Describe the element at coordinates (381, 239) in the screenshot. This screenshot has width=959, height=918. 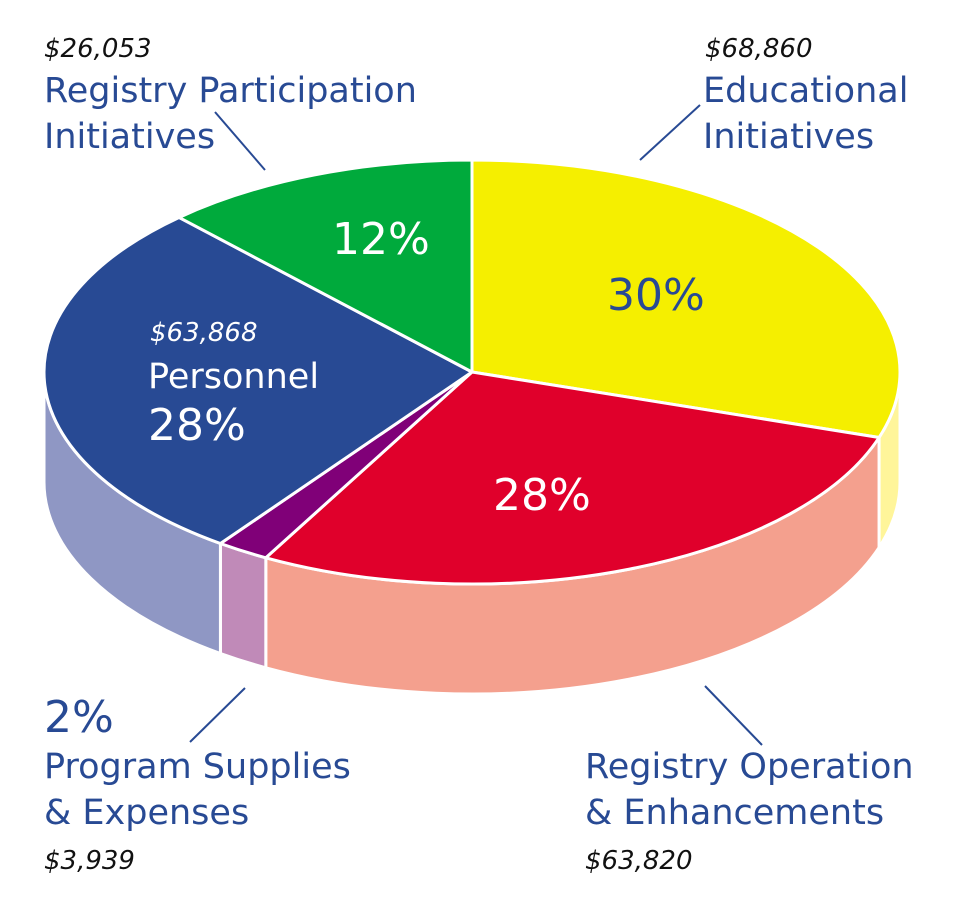
I see `percent-registry-participation: 12%` at that location.